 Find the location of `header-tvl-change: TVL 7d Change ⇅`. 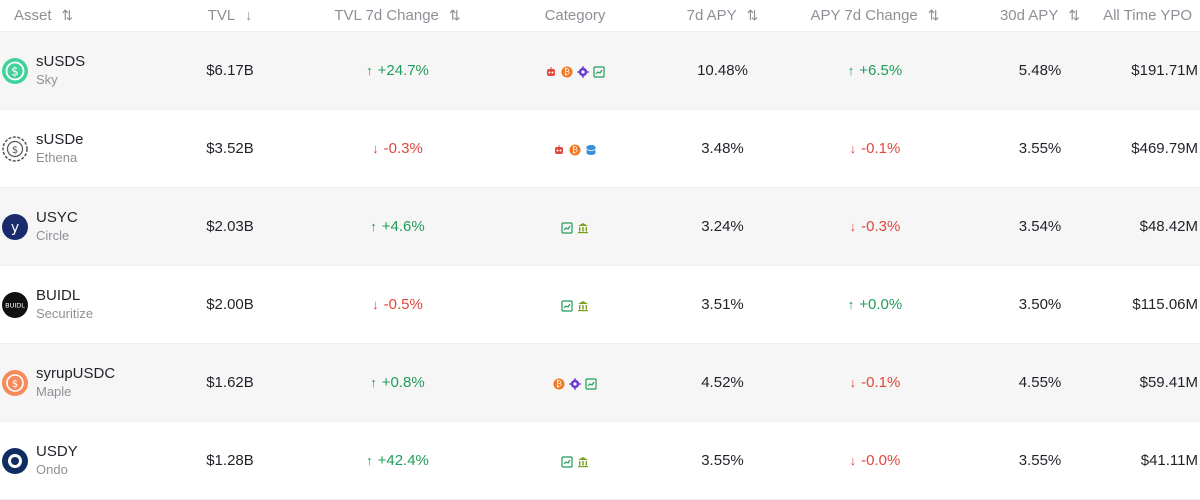

header-tvl-change: TVL 7d Change ⇅ is located at coordinates (397, 15).